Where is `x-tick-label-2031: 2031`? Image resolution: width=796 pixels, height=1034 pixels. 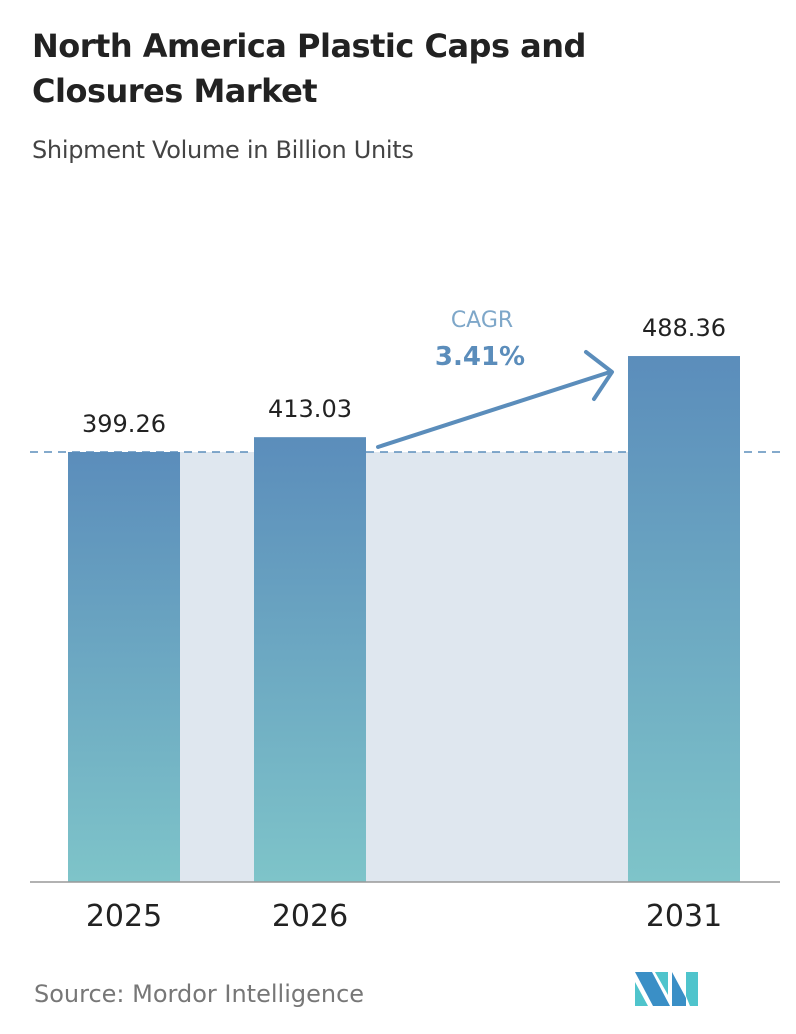
x-tick-label-2031: 2031 is located at coordinates (684, 916).